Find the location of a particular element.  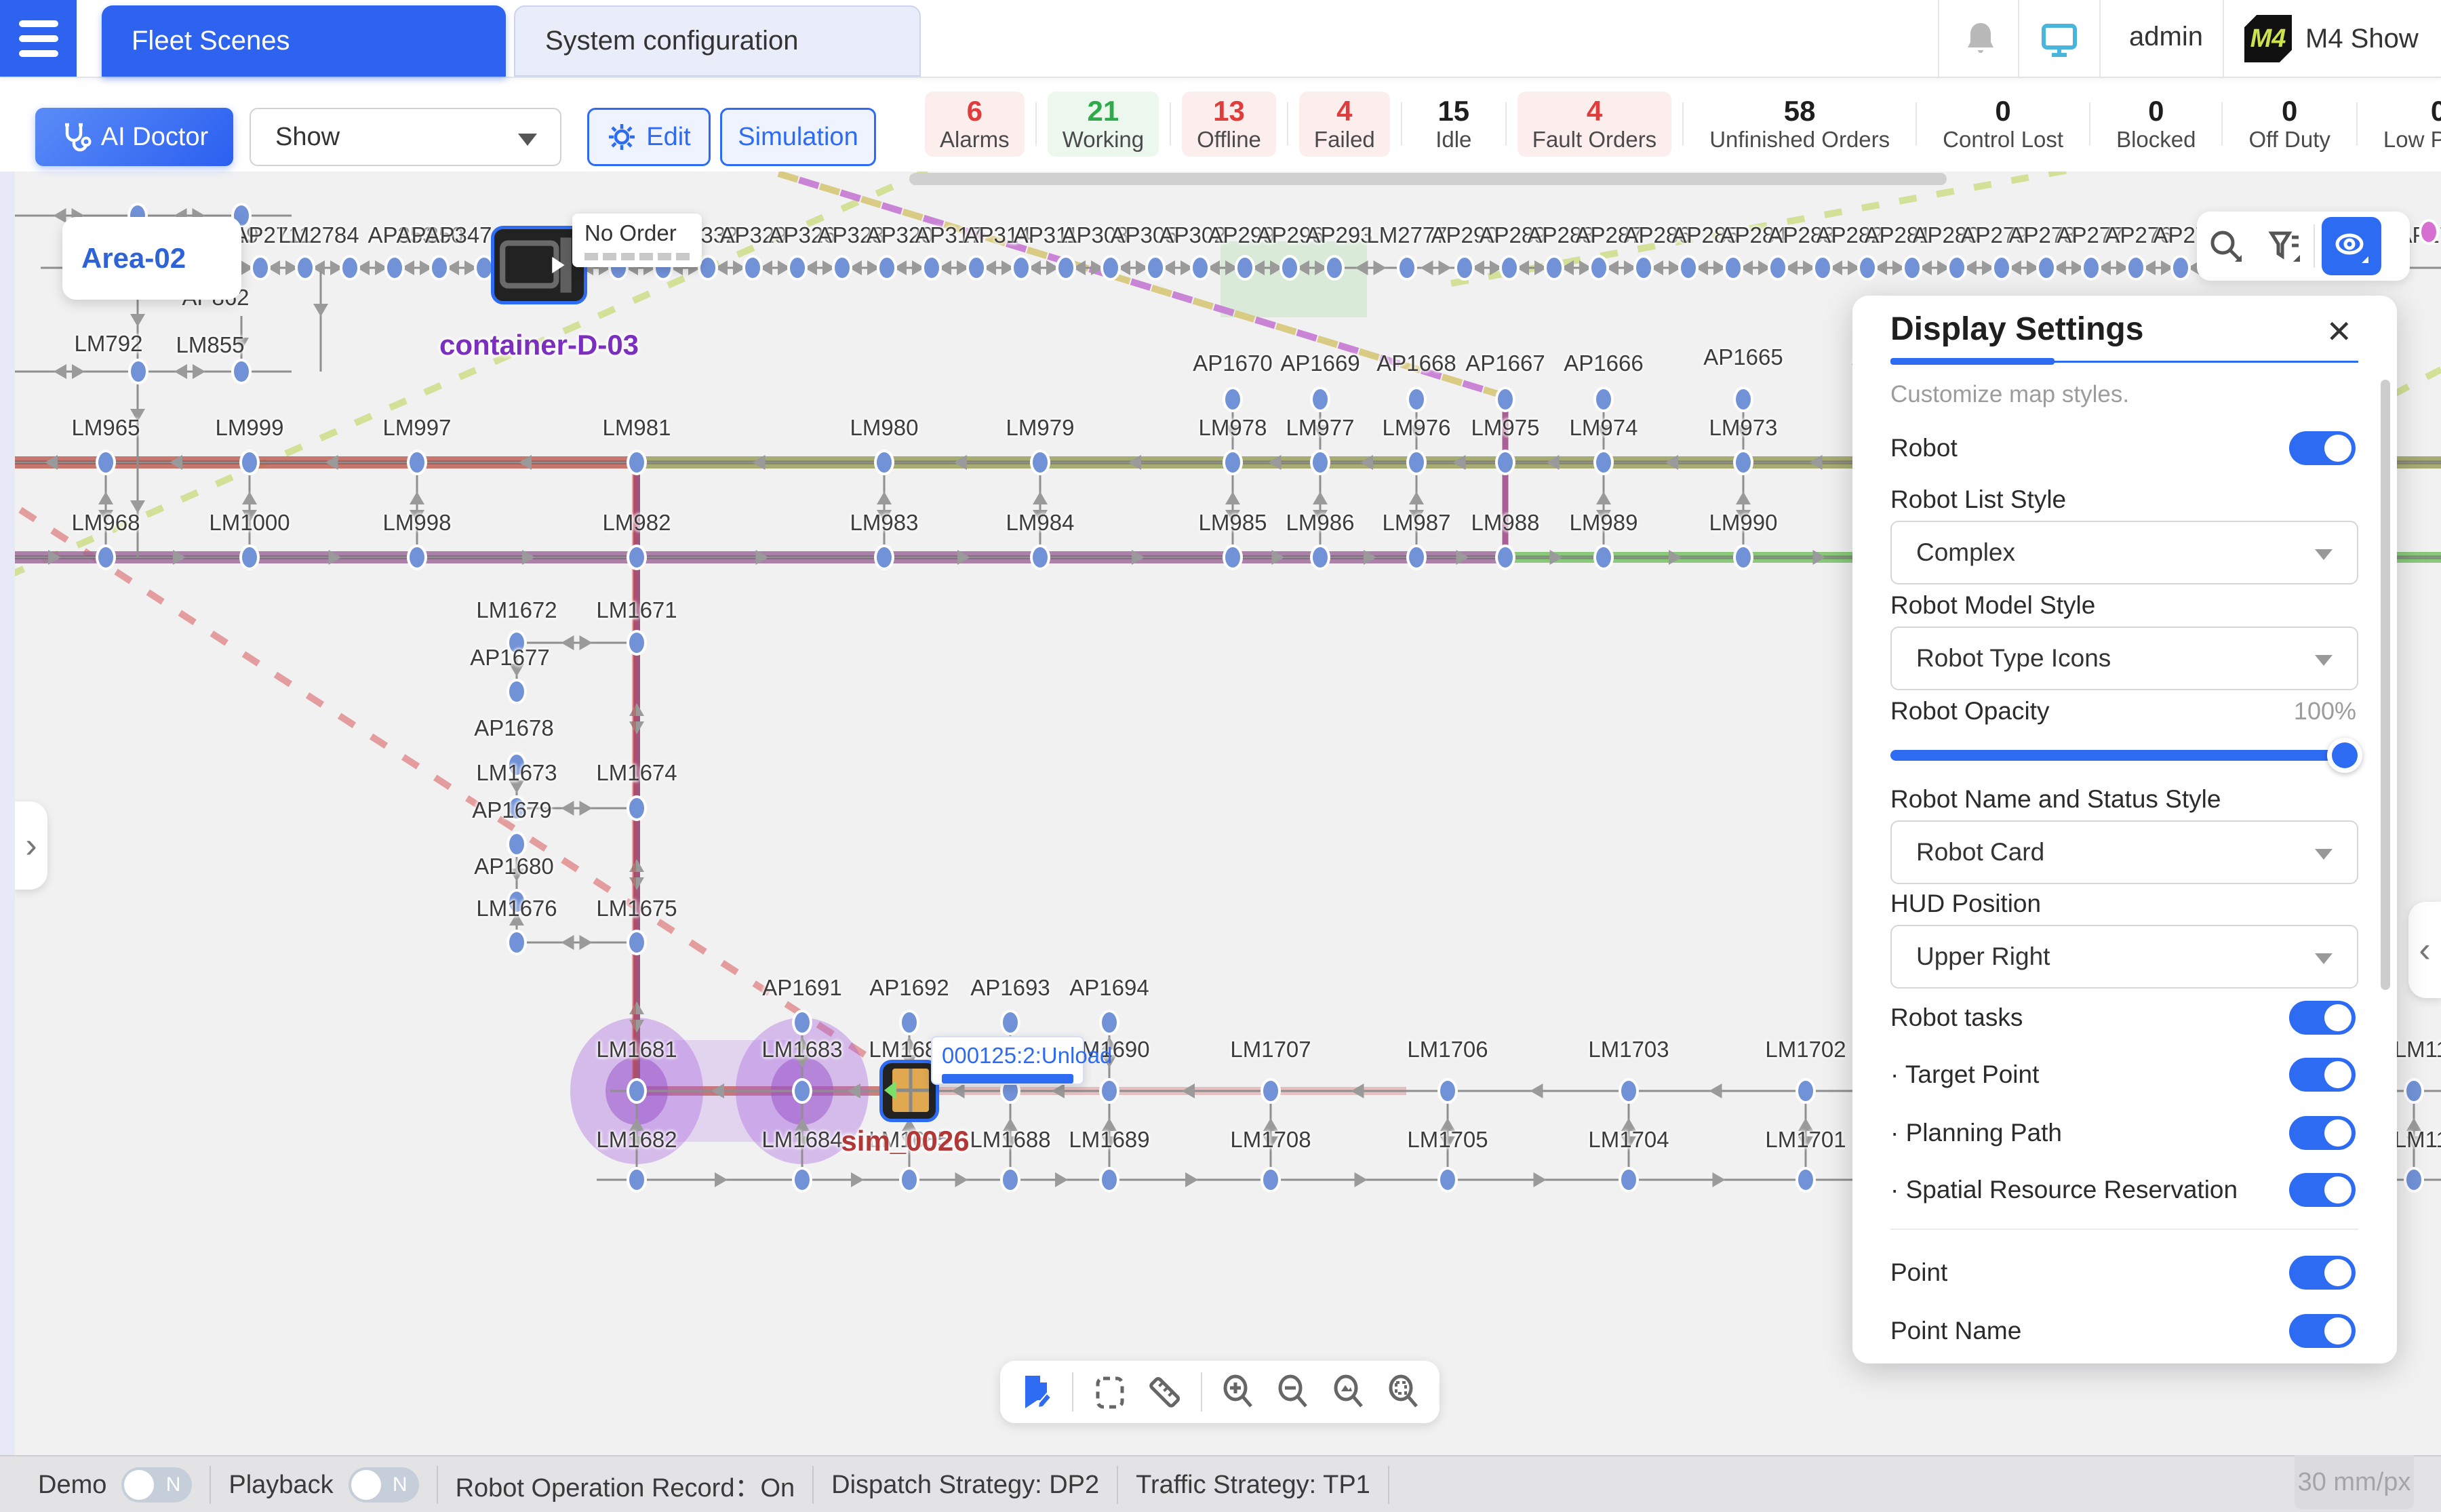

close-icon: ✕ is located at coordinates (2339, 331).